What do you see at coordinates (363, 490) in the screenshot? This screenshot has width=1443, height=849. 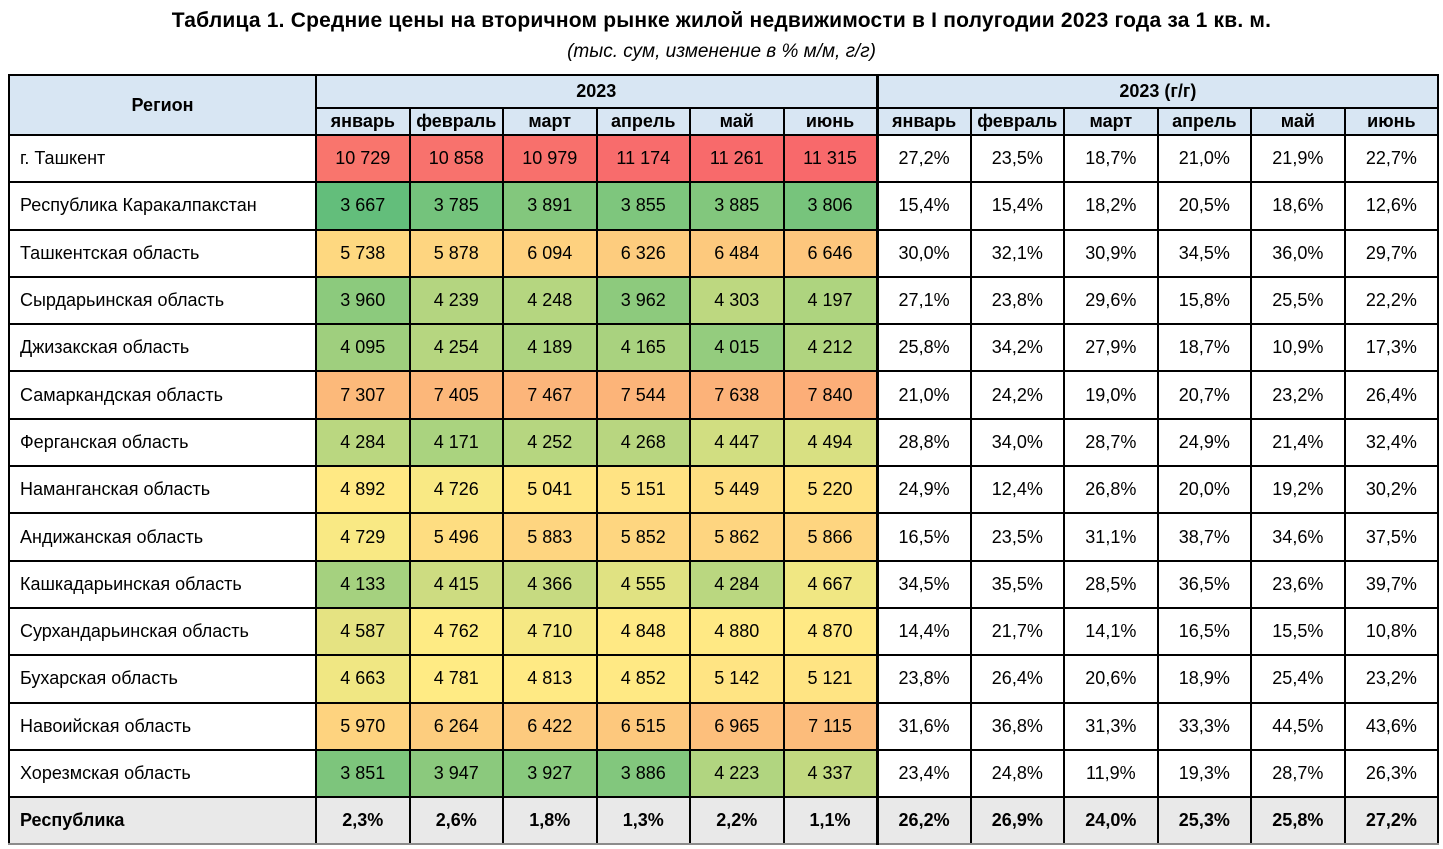 I see `price-cell: 4 892` at bounding box center [363, 490].